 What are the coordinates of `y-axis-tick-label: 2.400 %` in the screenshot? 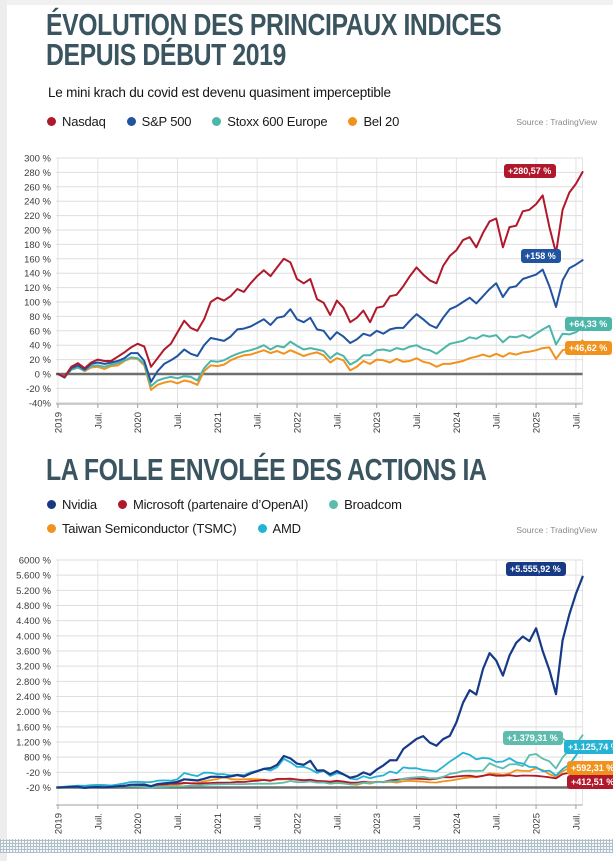 It's located at (33, 697).